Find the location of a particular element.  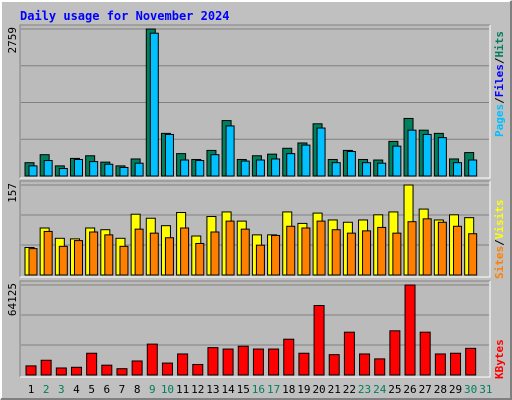

legend-hits-files-pages: Pages/Files/Hits is located at coordinates (499, 84).